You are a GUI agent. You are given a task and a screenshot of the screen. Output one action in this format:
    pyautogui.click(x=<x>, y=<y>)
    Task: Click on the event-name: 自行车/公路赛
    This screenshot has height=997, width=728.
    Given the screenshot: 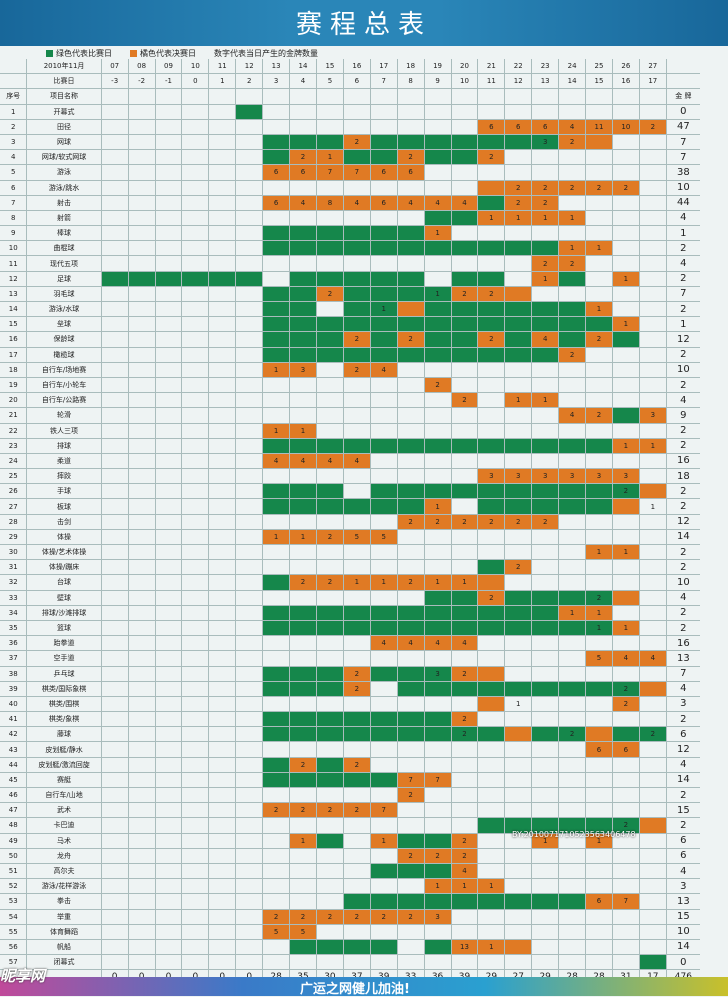 What is the action you would take?
    pyautogui.click(x=64, y=401)
    